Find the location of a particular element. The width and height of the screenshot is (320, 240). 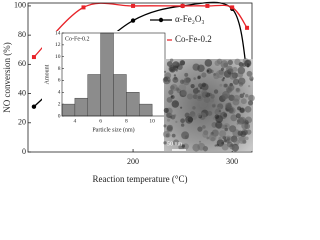

x-tick-label: 10 is located at coordinates (152, 121).